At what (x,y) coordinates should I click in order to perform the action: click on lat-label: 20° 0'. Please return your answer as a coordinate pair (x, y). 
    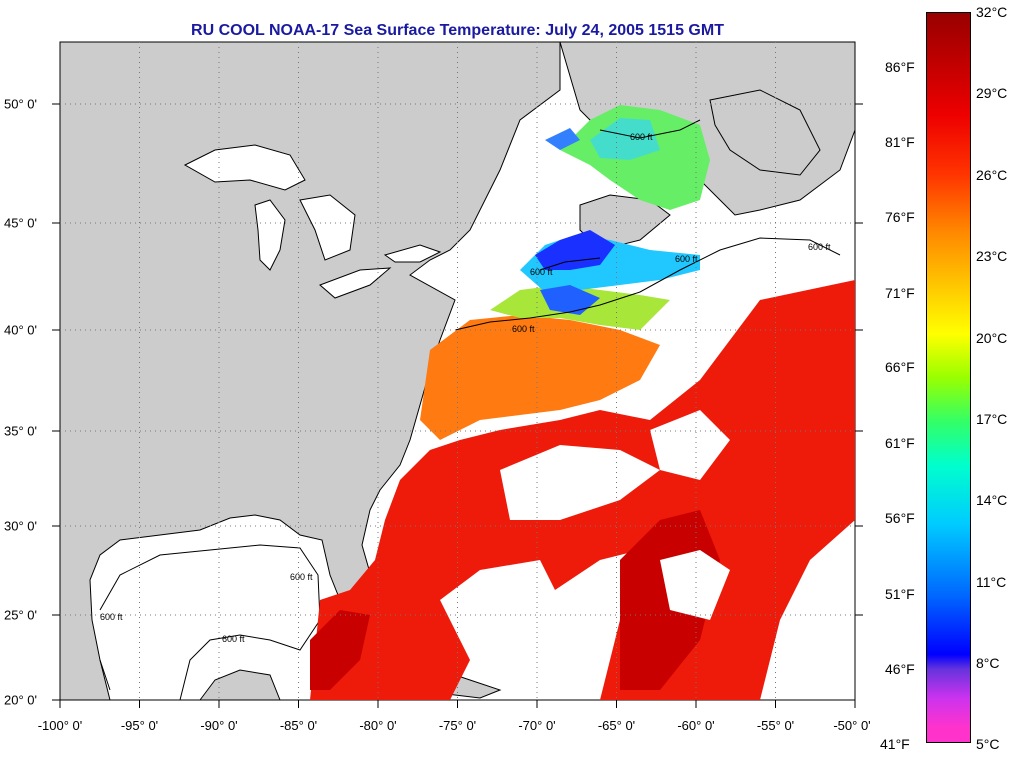
    Looking at the image, I should click on (20, 700).